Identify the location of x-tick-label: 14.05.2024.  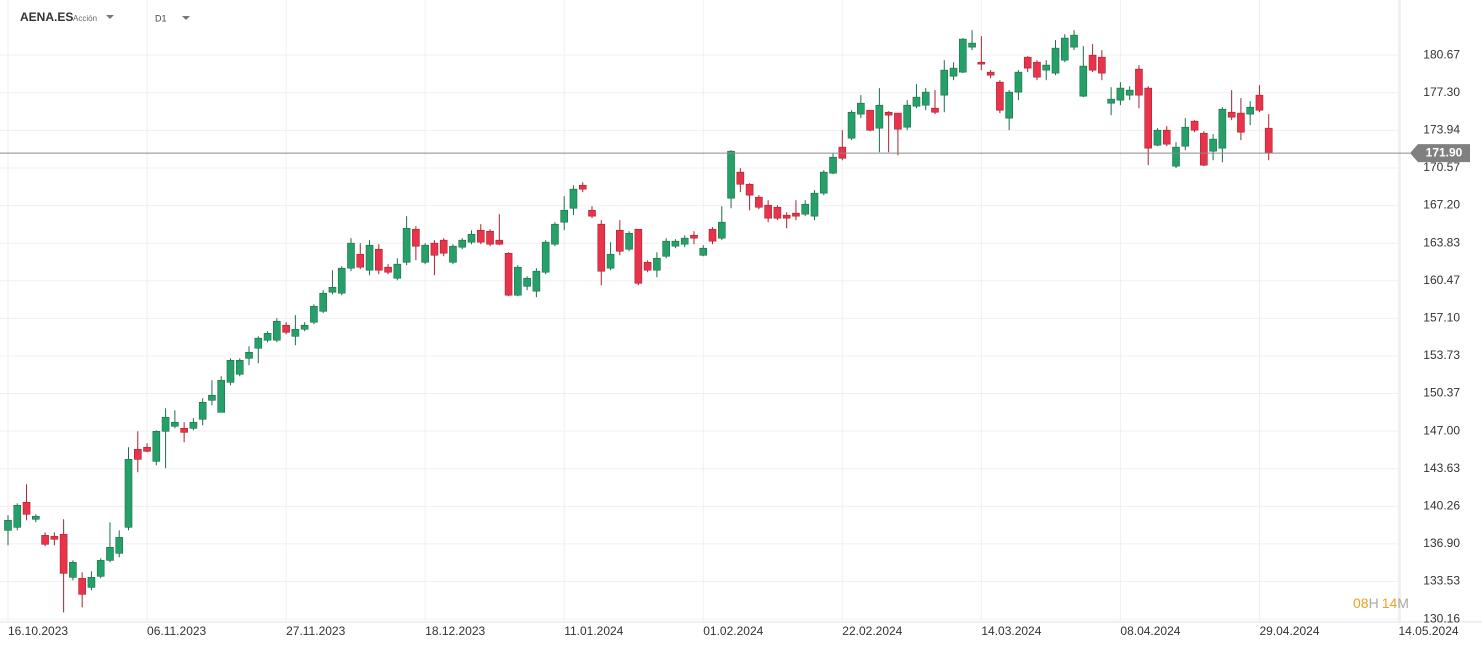
(1429, 631).